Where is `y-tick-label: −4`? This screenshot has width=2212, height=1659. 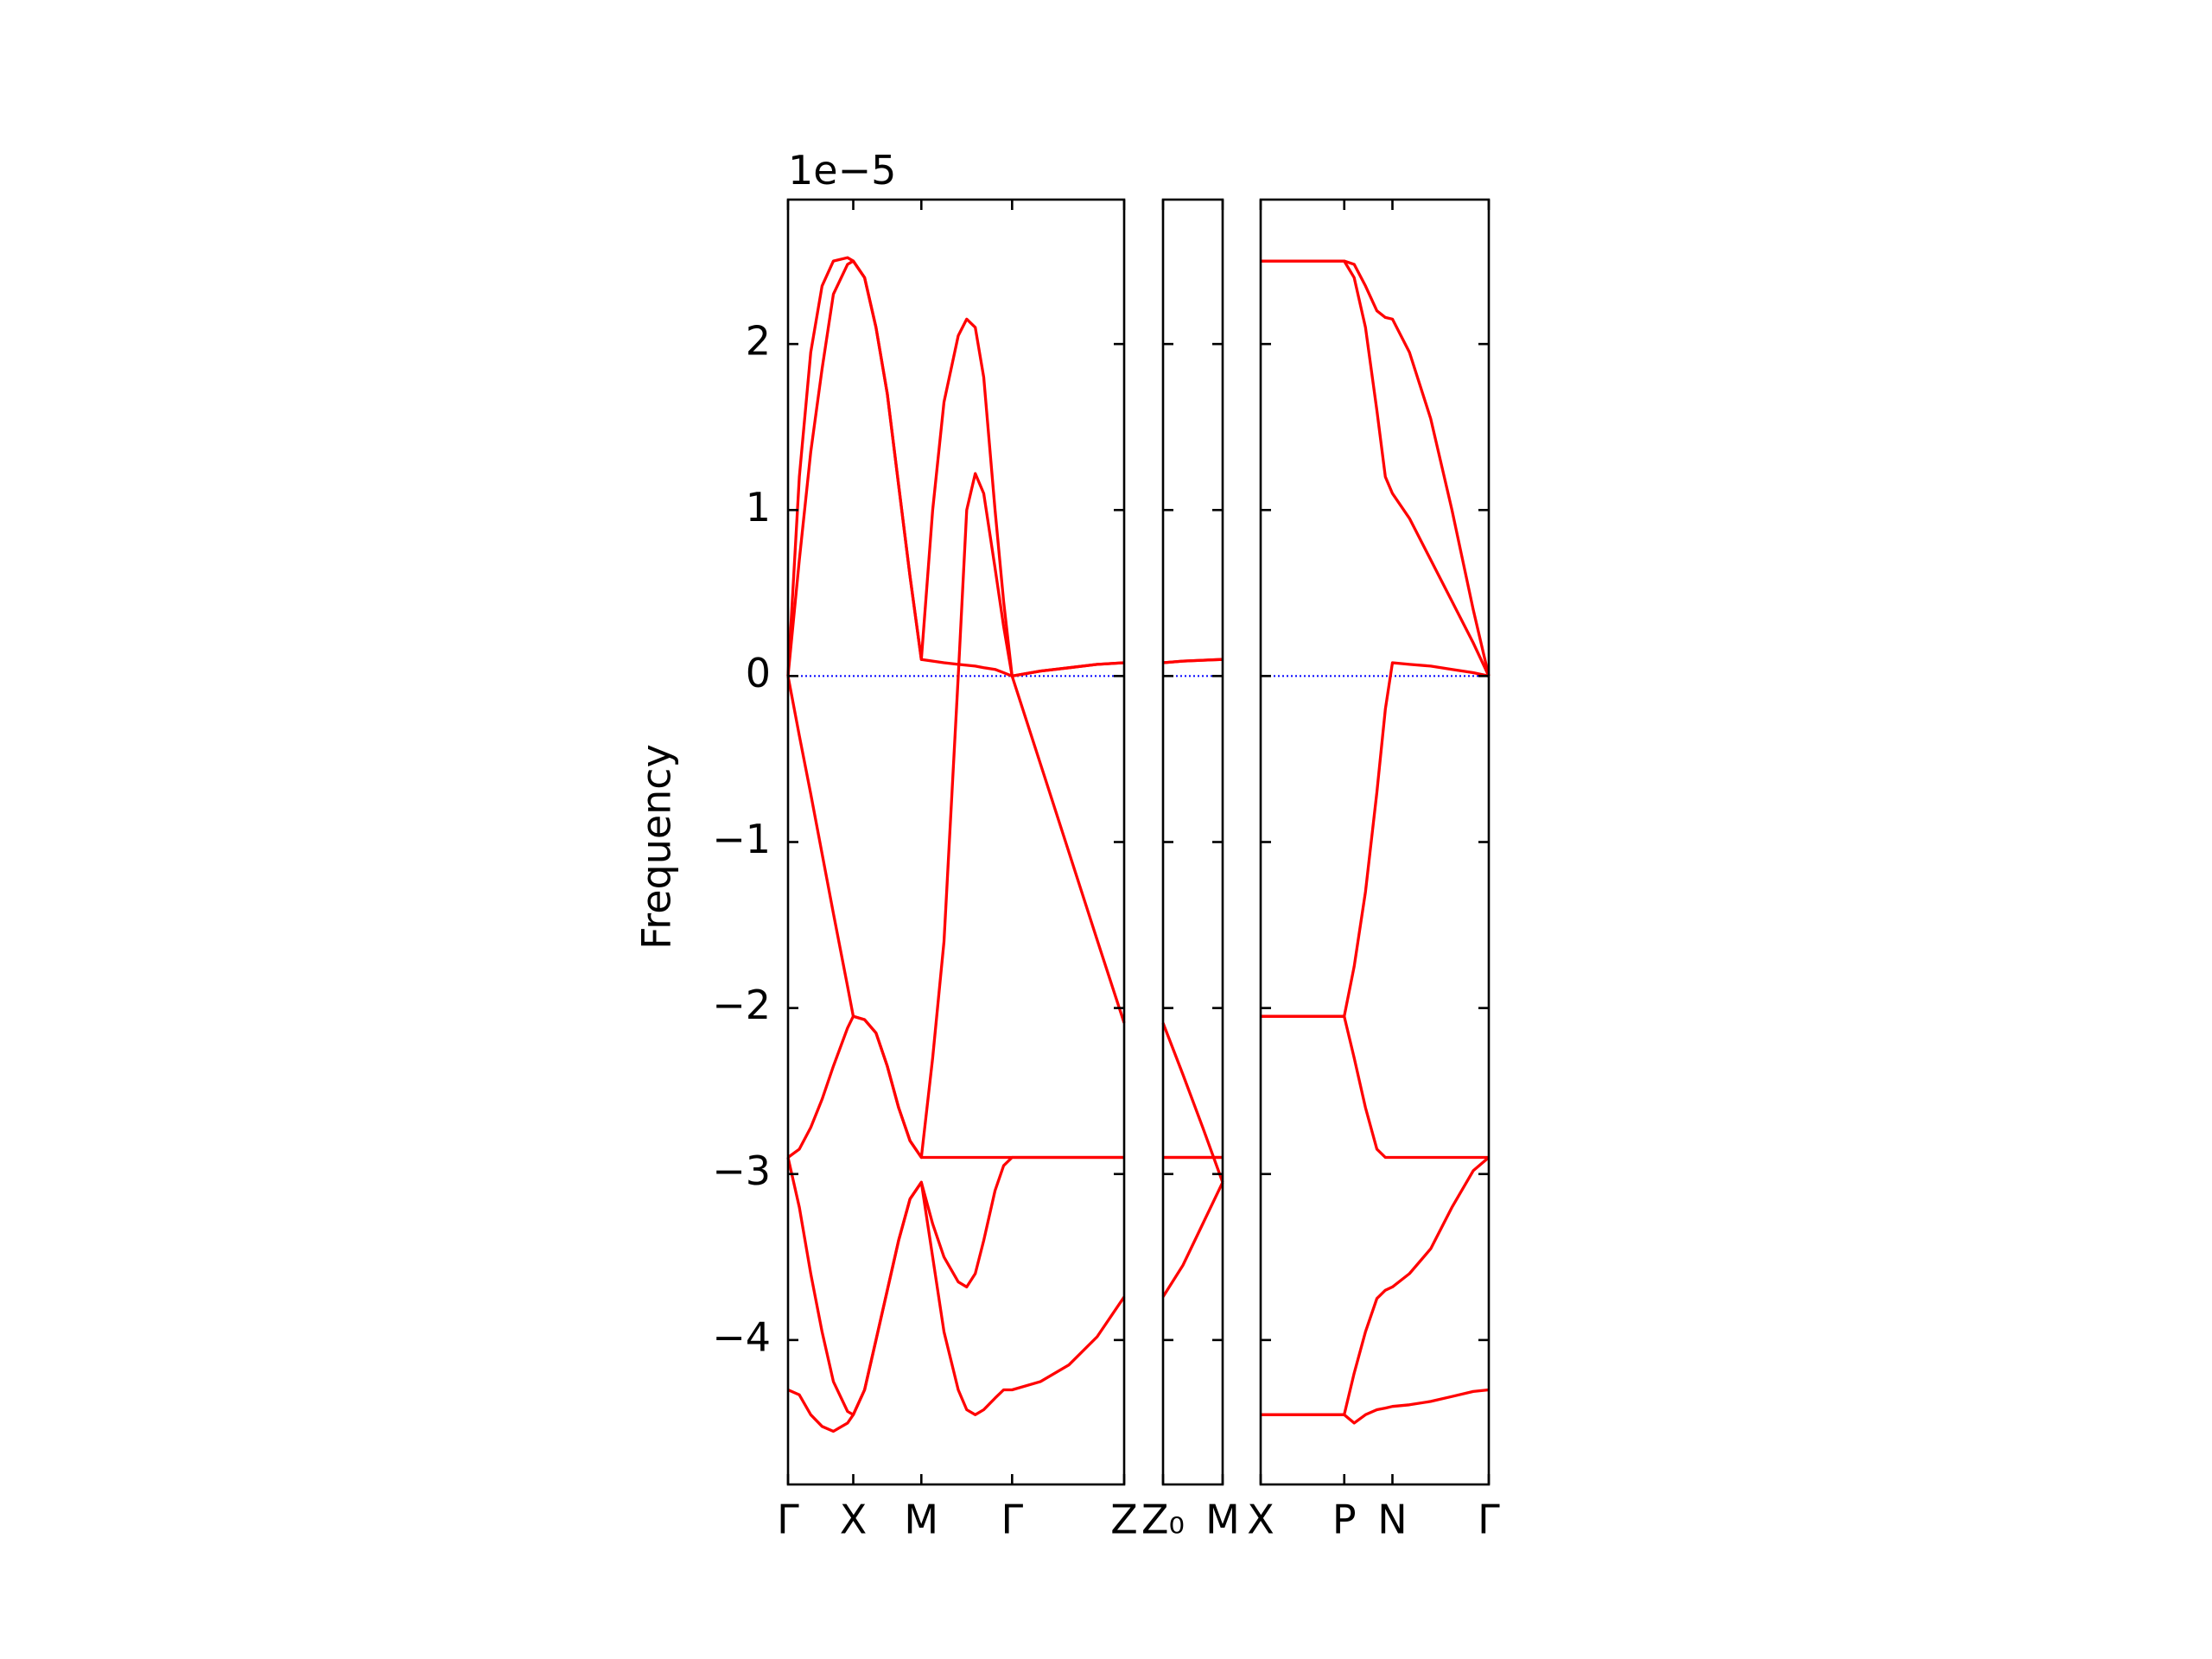 y-tick-label: −4 is located at coordinates (741, 1336).